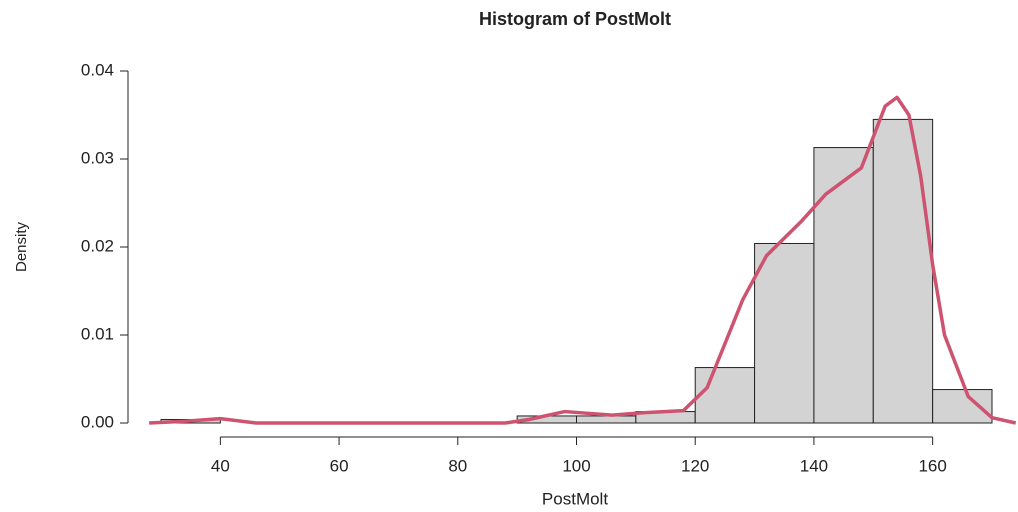 The height and width of the screenshot is (512, 1018). What do you see at coordinates (97, 69) in the screenshot?
I see `y-tick-label: 0.04` at bounding box center [97, 69].